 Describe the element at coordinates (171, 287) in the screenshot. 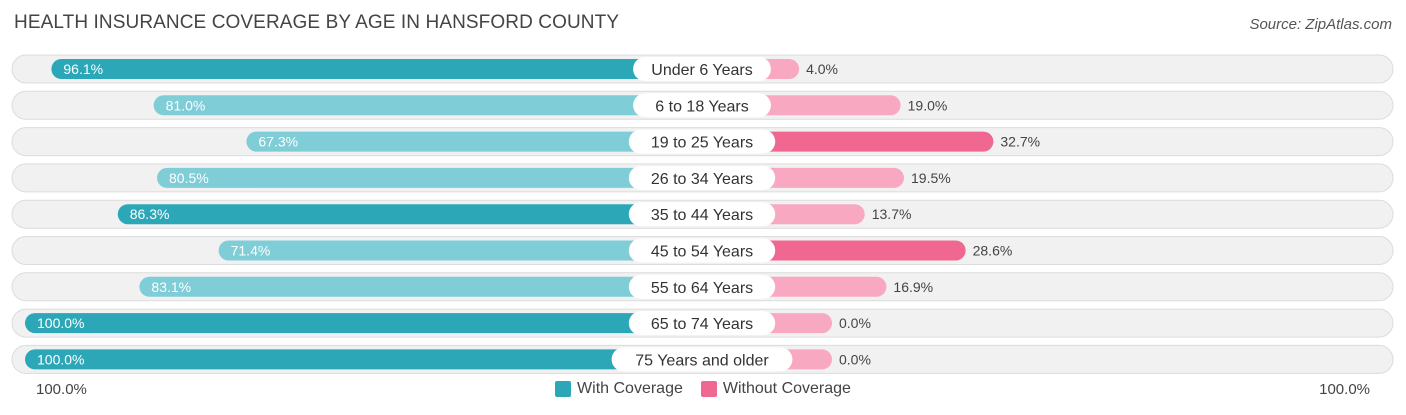

I see `value-label-with-coverage: 83.1%` at that location.